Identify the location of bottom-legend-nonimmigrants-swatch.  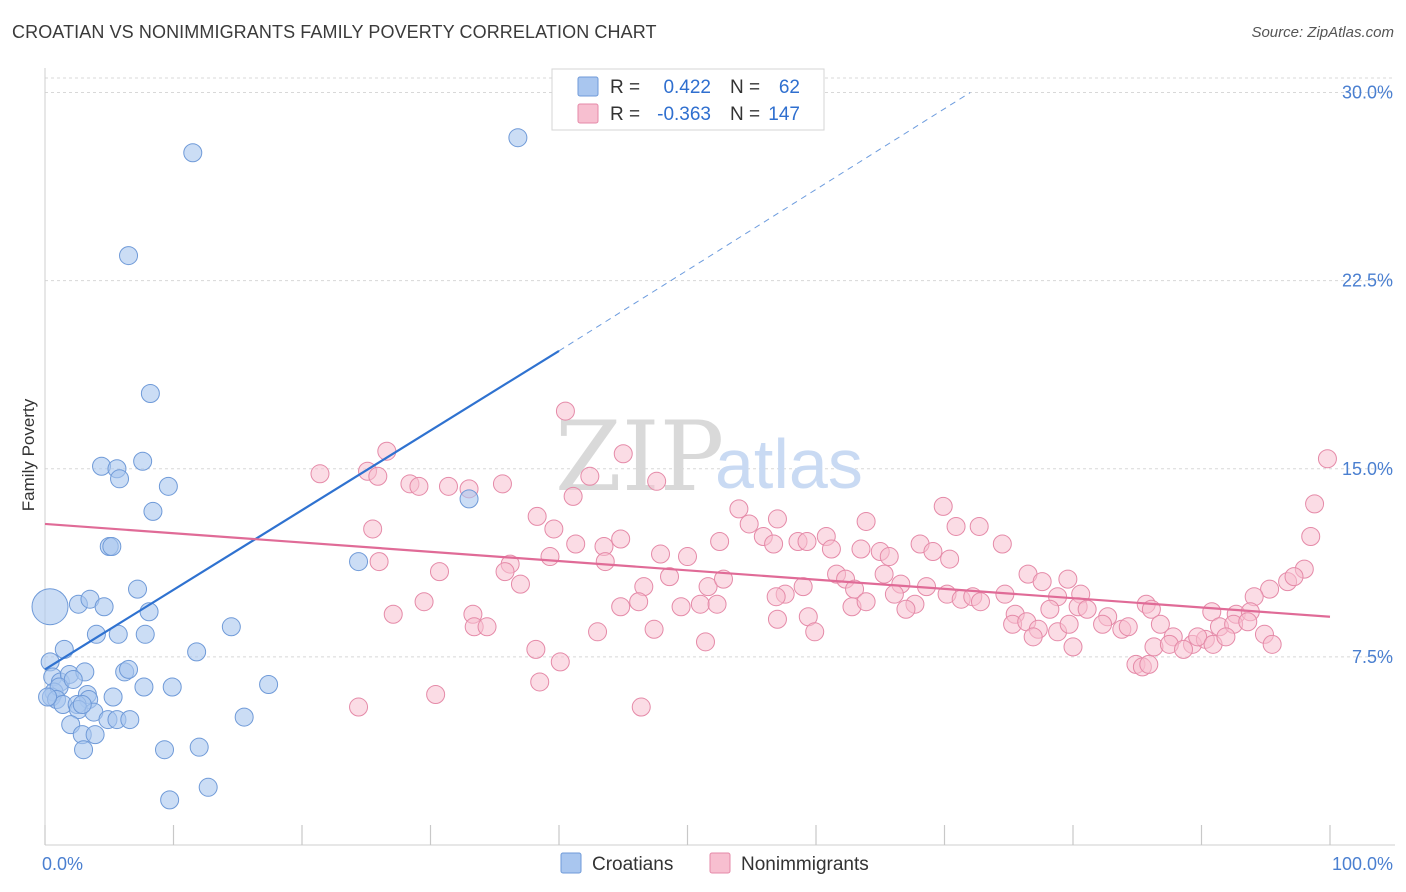
(720, 863).